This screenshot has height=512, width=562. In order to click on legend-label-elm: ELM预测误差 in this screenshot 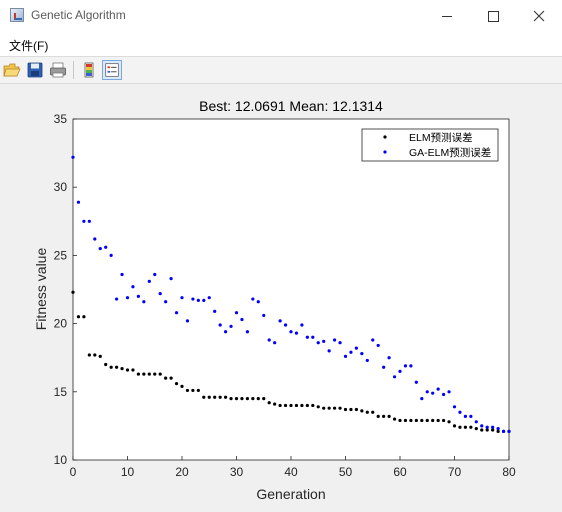, I will do `click(441, 137)`.